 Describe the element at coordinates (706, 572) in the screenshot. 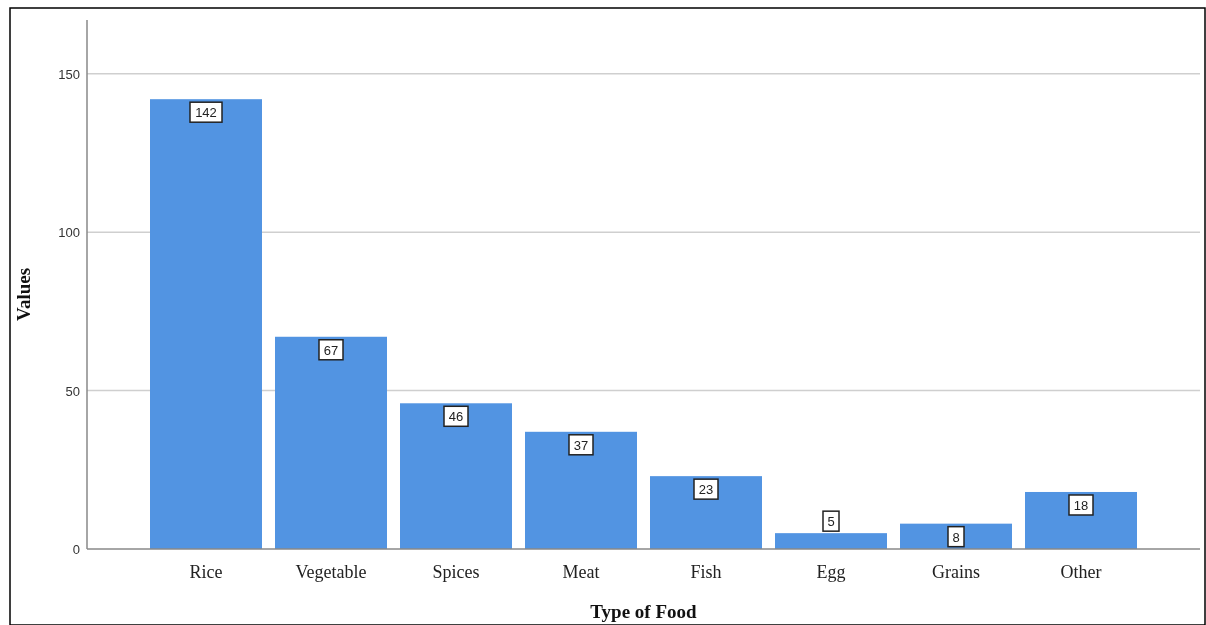

I see `x-tick-label: Fish` at that location.